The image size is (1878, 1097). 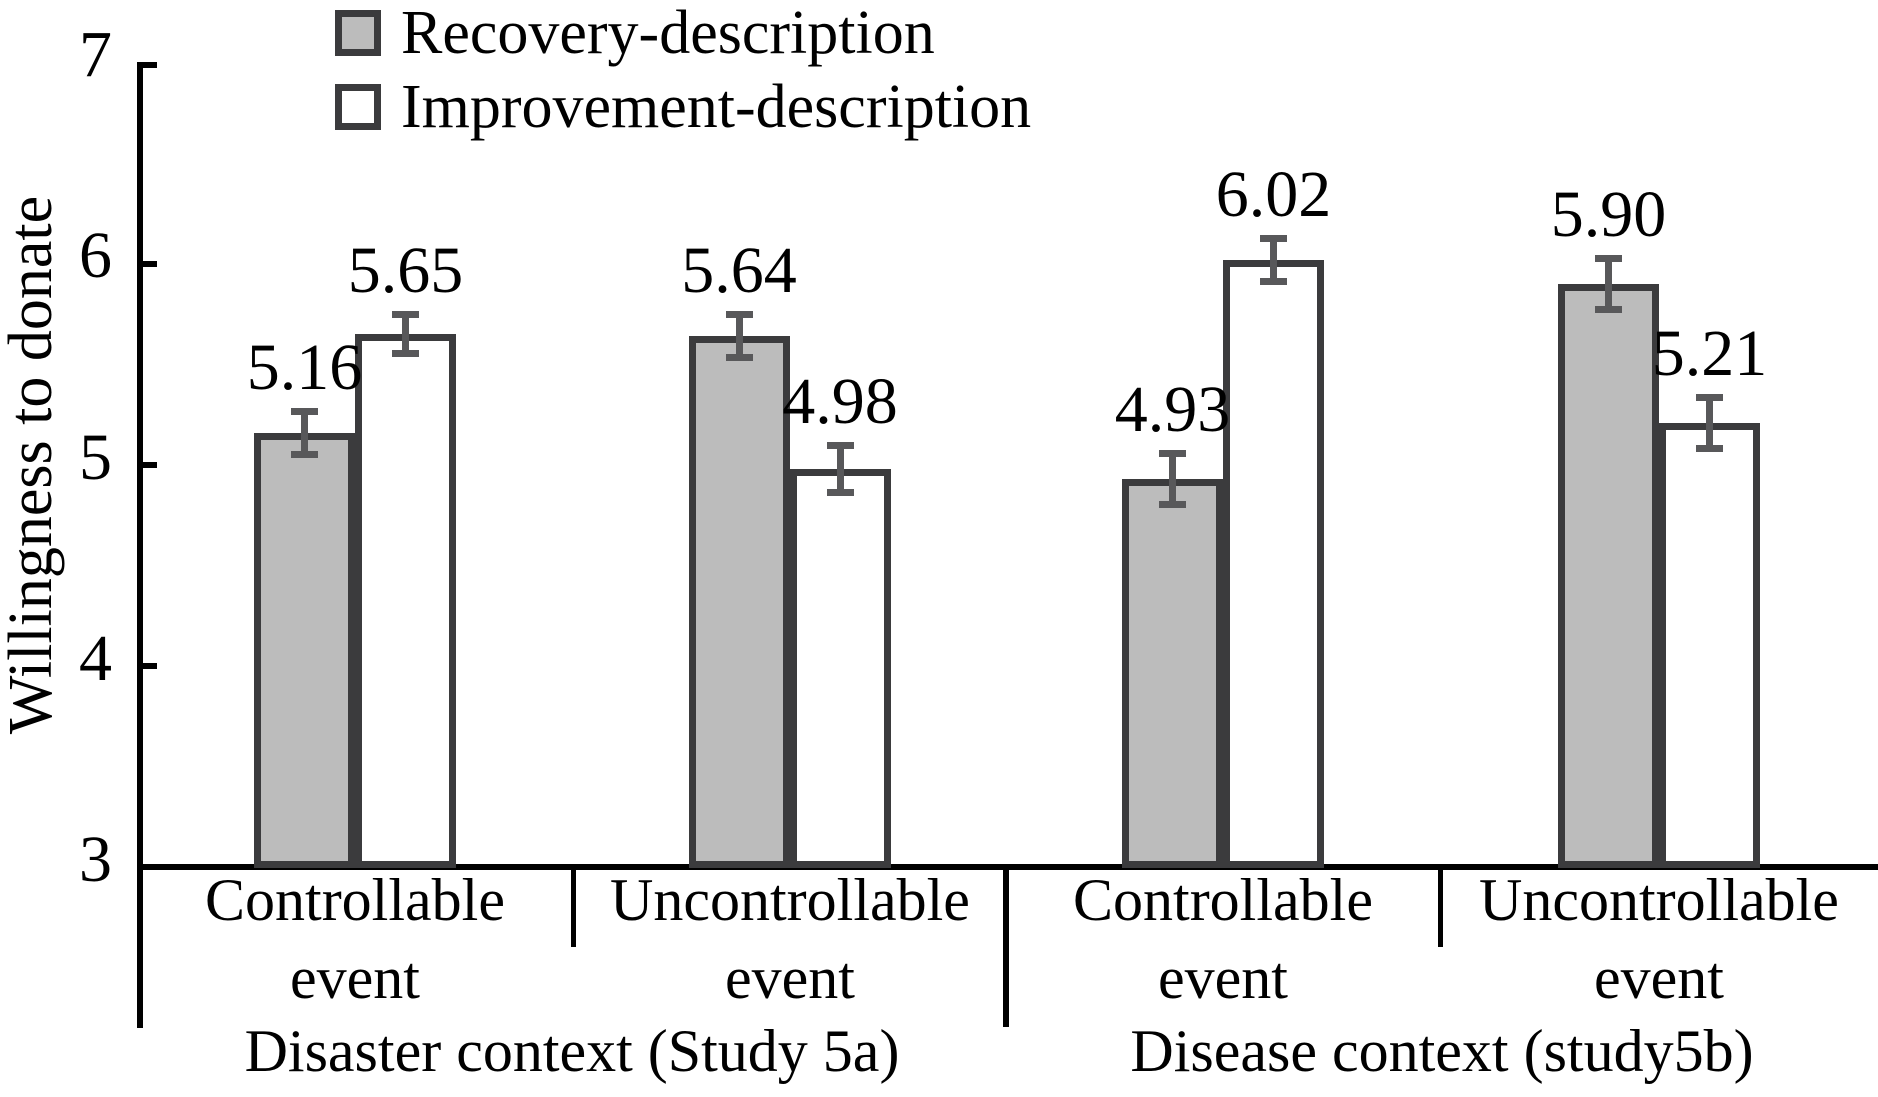 What do you see at coordinates (95, 859) in the screenshot?
I see `y-tick-label-3: 3` at bounding box center [95, 859].